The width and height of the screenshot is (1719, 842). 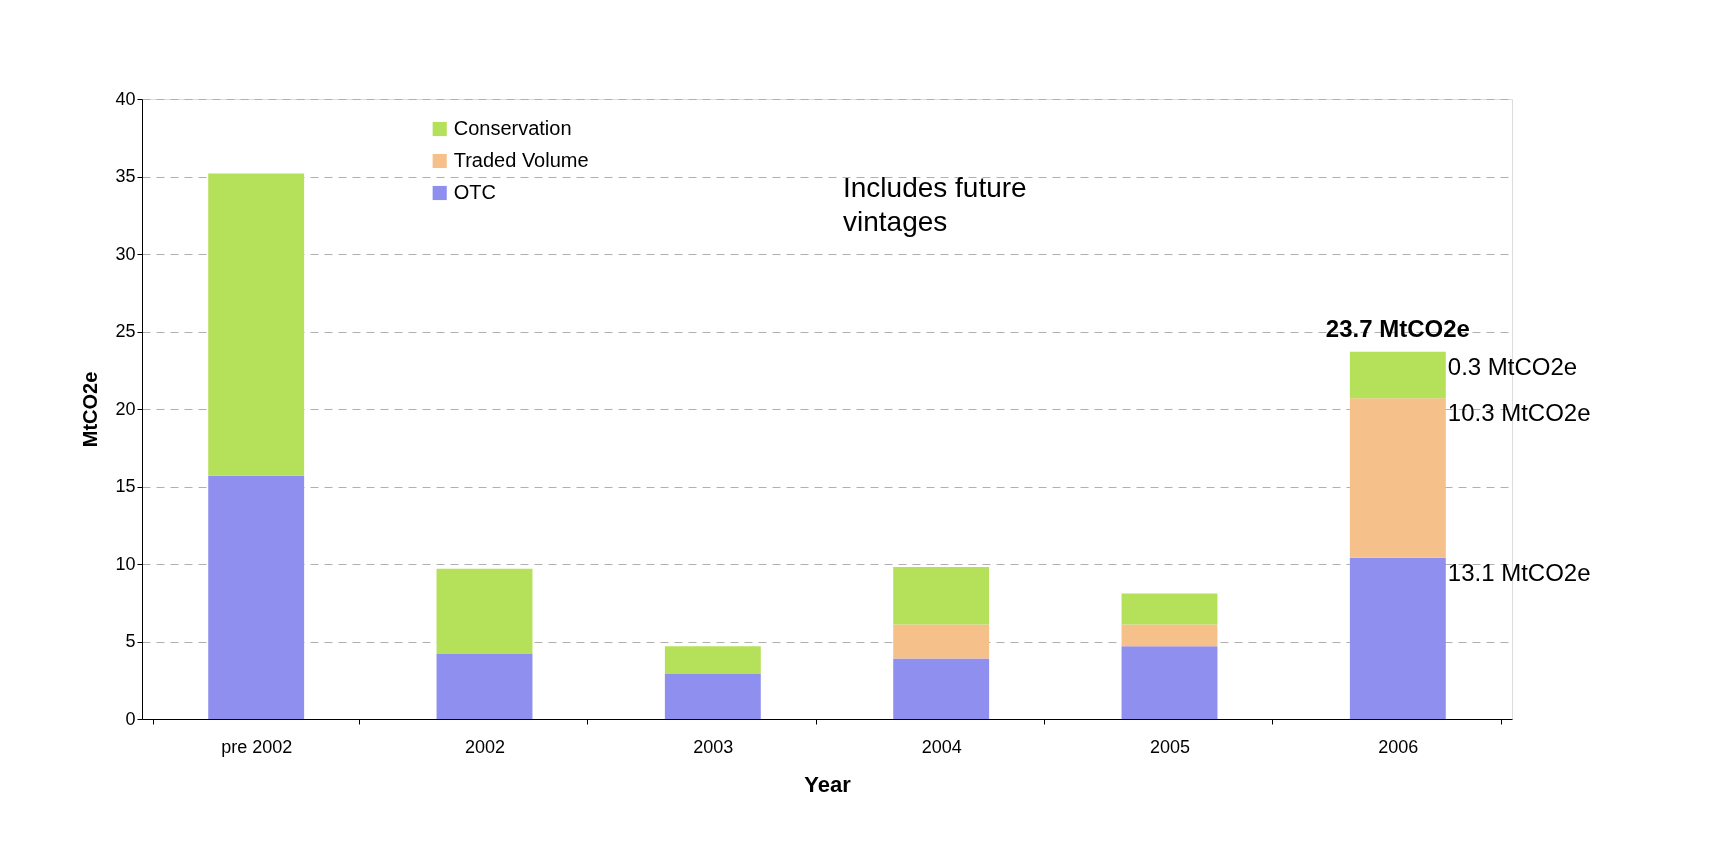 What do you see at coordinates (521, 160) in the screenshot?
I see `legend-label: Traded Volume` at bounding box center [521, 160].